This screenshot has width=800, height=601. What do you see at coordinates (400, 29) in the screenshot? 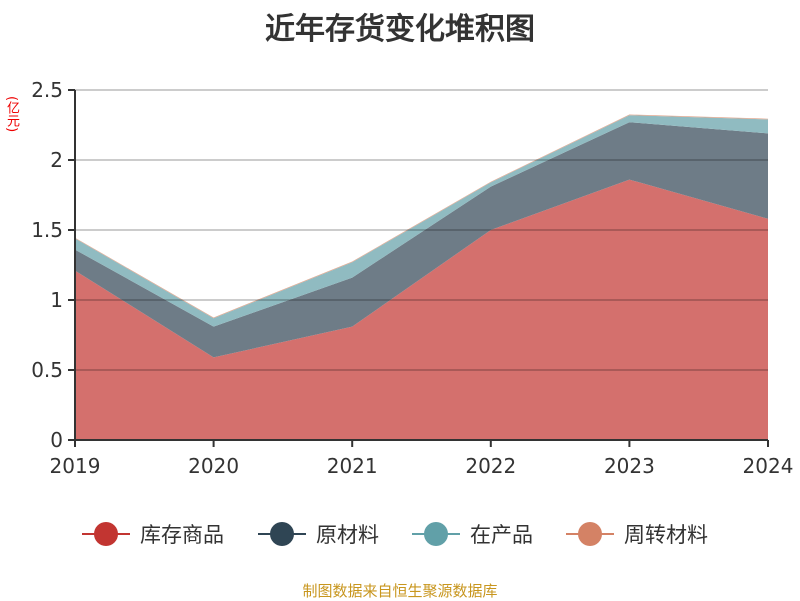
I see `chart-title: 近年存货变化堆积图` at bounding box center [400, 29].